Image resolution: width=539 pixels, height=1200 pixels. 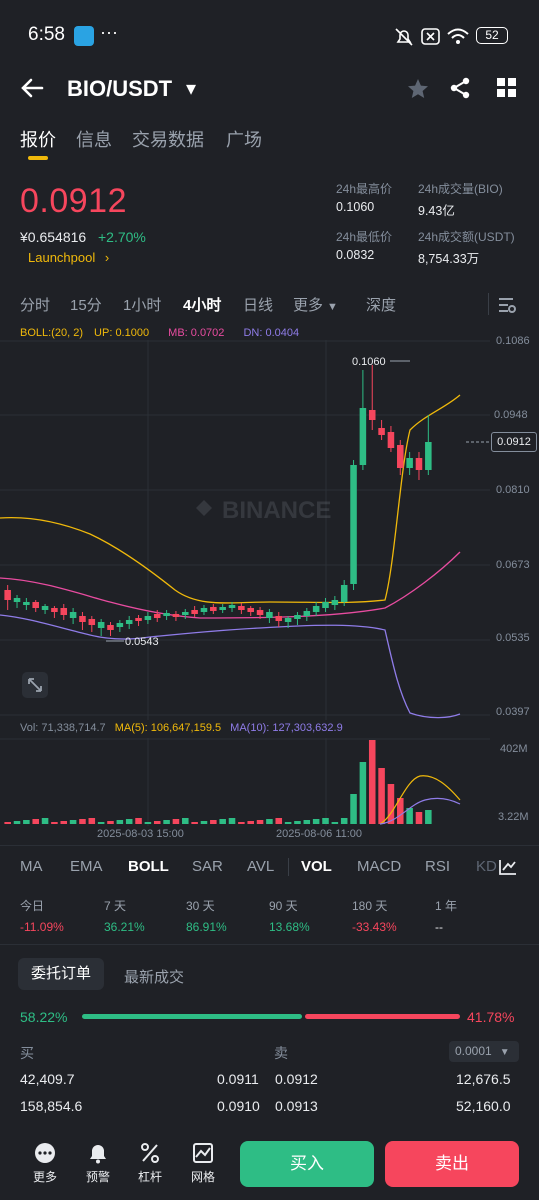 What do you see at coordinates (452, 1164) in the screenshot?
I see `sell-button: 卖出` at bounding box center [452, 1164].